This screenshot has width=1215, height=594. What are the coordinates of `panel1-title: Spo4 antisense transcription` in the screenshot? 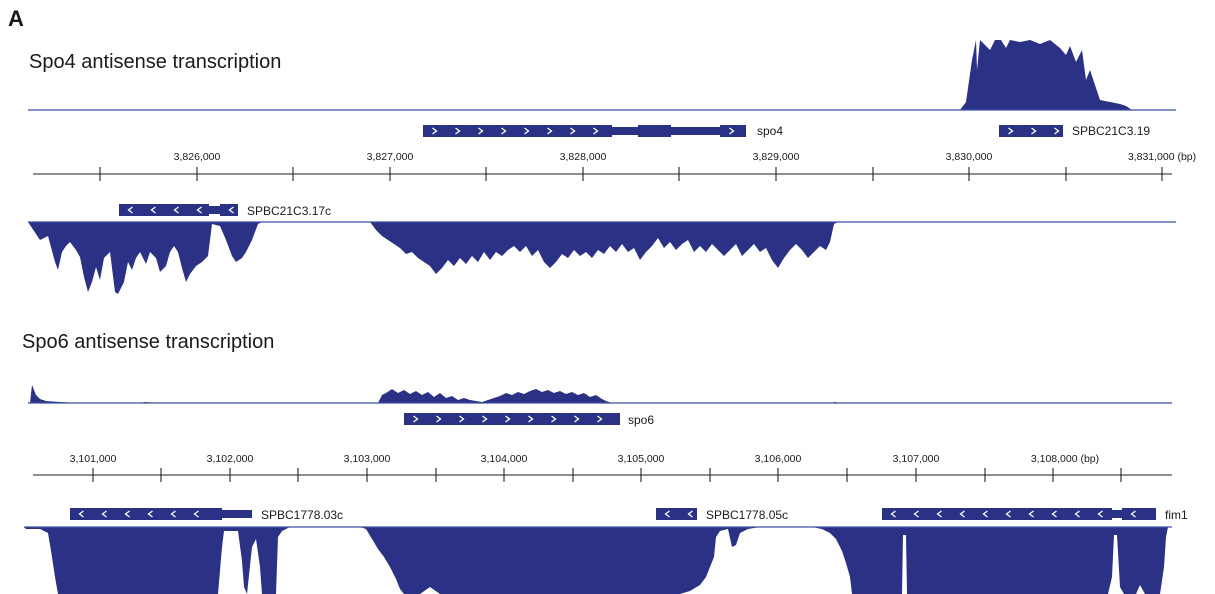 It's located at (155, 62).